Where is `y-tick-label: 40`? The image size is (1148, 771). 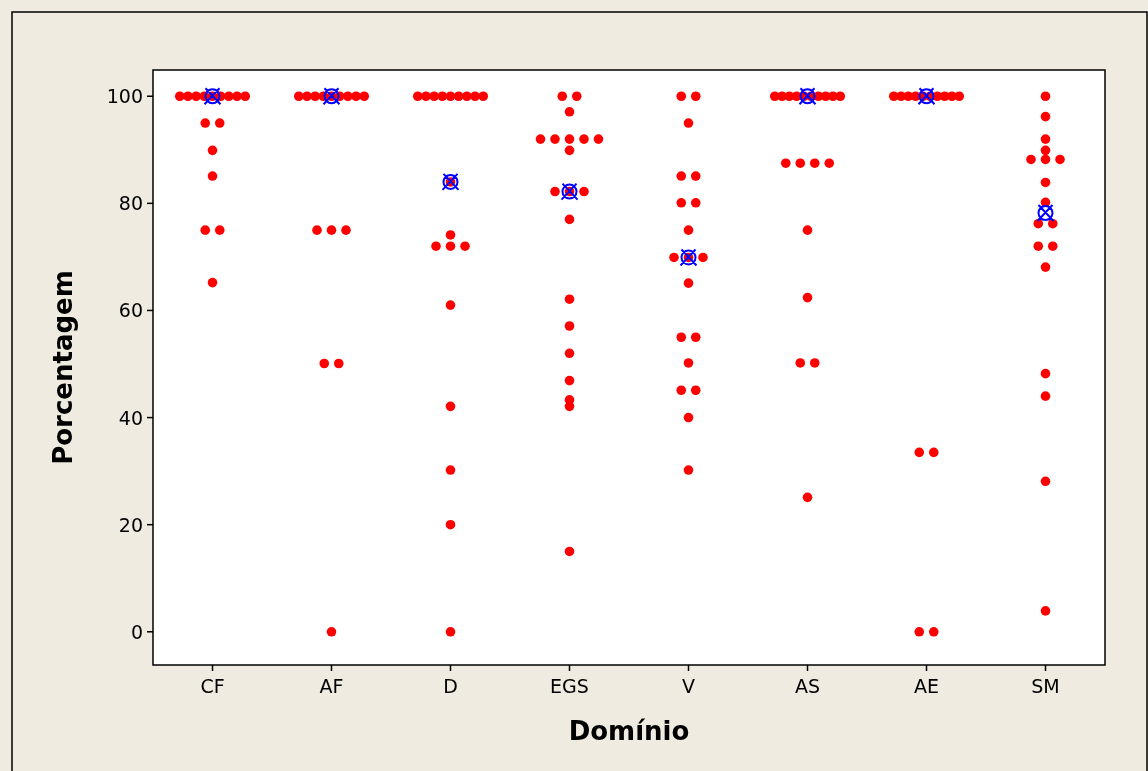 y-tick-label: 40 is located at coordinates (130, 417).